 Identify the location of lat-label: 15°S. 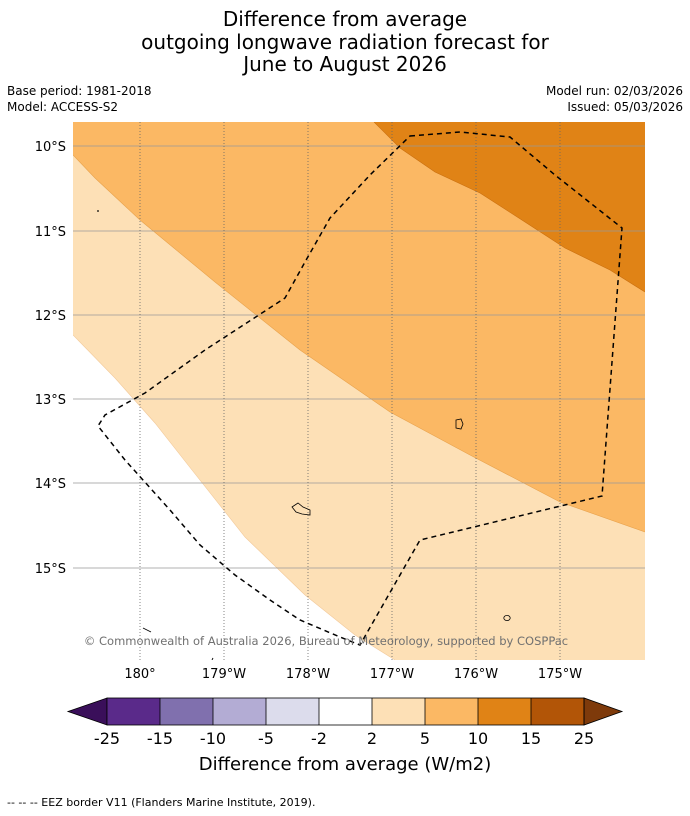
(50, 569).